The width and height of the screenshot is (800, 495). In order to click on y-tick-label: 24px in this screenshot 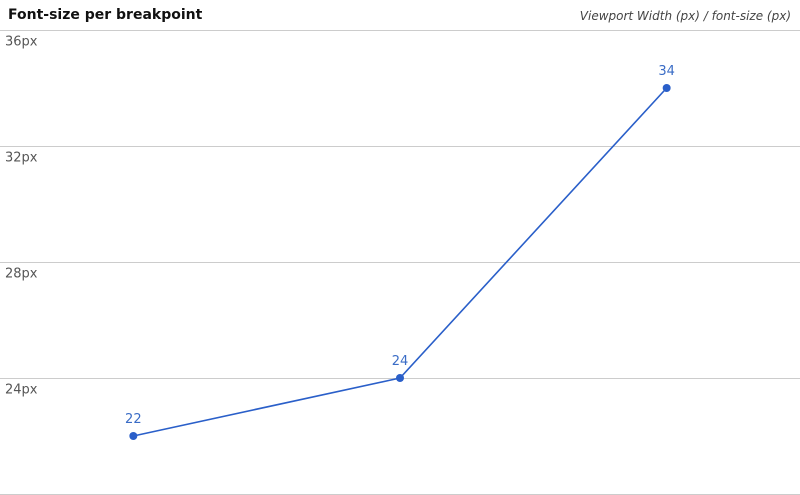, I will do `click(21, 390)`.